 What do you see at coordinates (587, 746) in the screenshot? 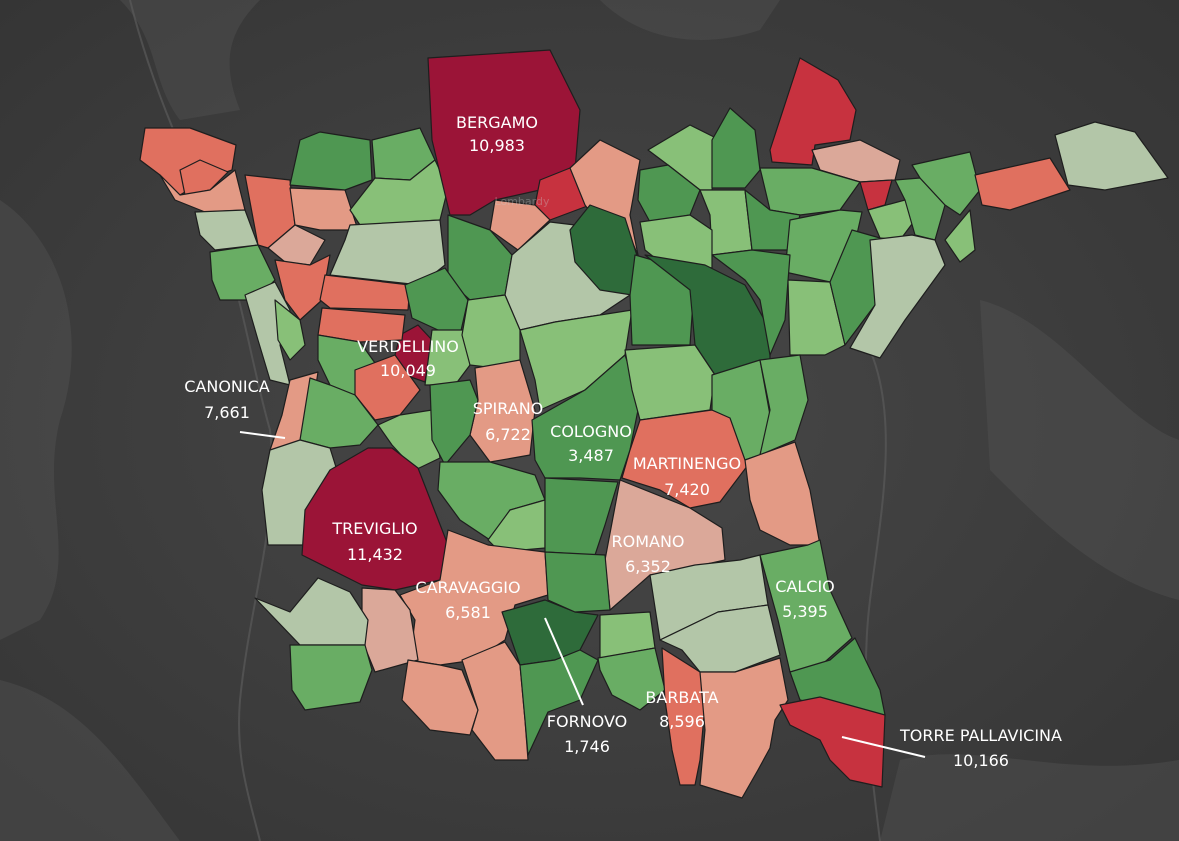
I see `label-value-fornovo: 1,746` at bounding box center [587, 746].